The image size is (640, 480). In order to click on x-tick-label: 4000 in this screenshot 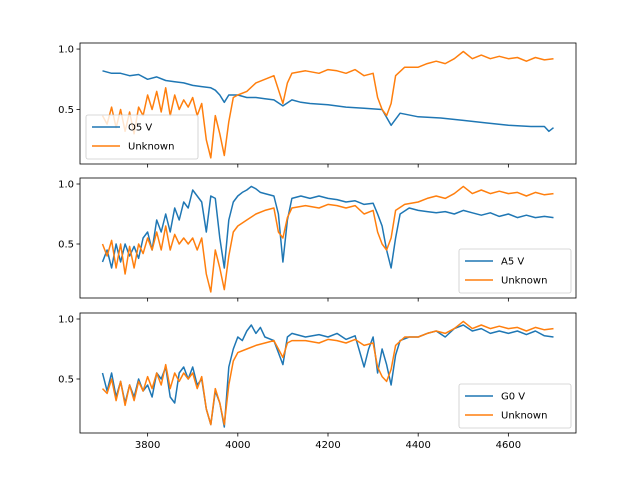, I will do `click(237, 445)`.